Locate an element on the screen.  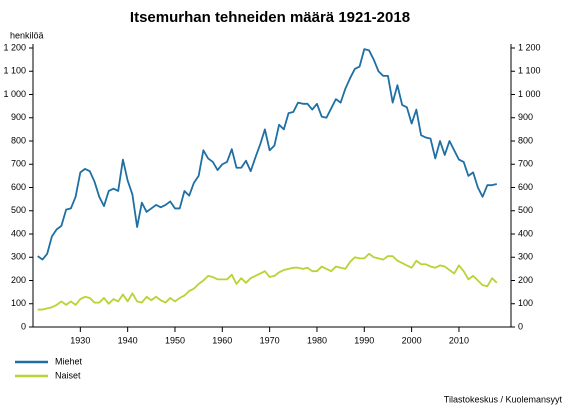
x-tick-label: 1960 is located at coordinates (222, 340).